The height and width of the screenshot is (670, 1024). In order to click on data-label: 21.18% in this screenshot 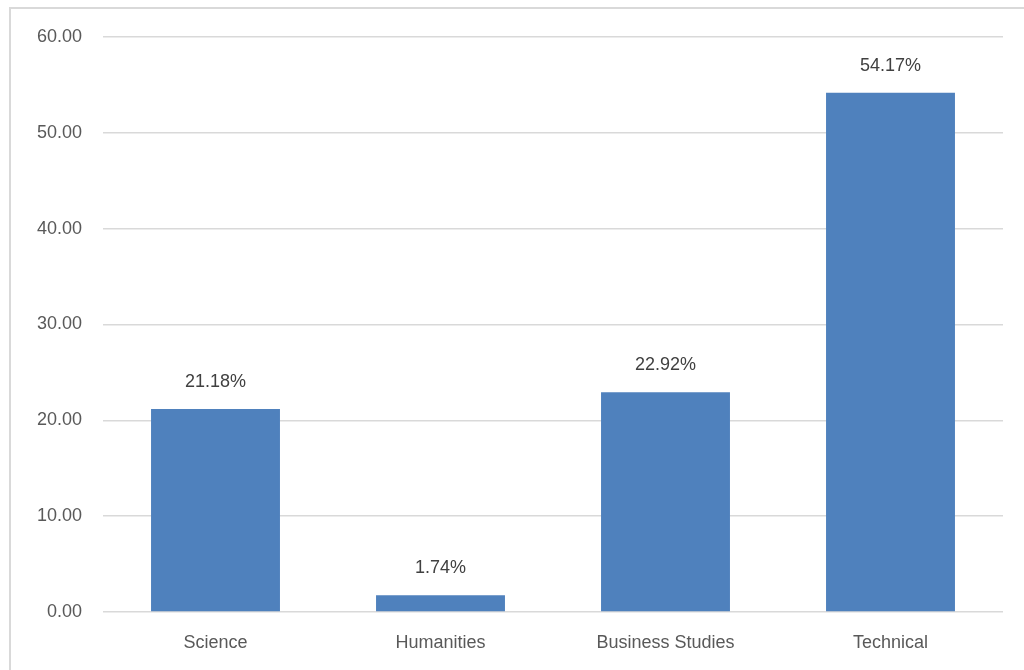, I will do `click(215, 380)`.